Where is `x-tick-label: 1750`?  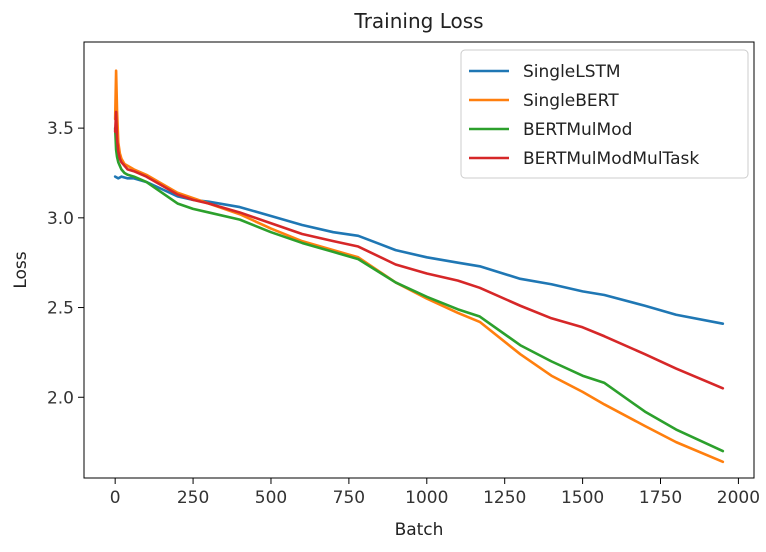 x-tick-label: 1750 is located at coordinates (660, 498).